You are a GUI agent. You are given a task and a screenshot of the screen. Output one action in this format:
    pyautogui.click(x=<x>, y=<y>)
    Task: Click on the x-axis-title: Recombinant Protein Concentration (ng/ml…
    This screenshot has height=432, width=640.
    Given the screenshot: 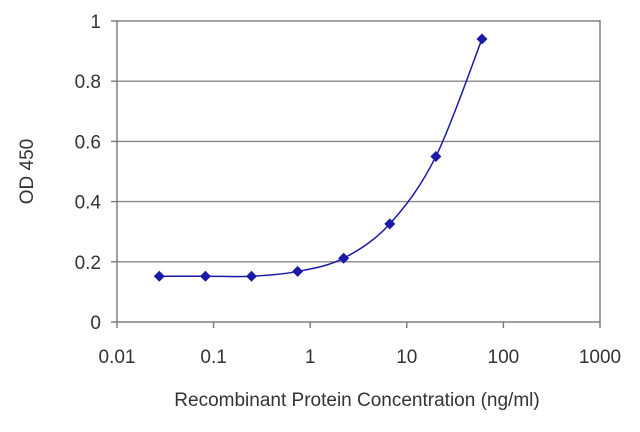 What is the action you would take?
    pyautogui.click(x=356, y=400)
    